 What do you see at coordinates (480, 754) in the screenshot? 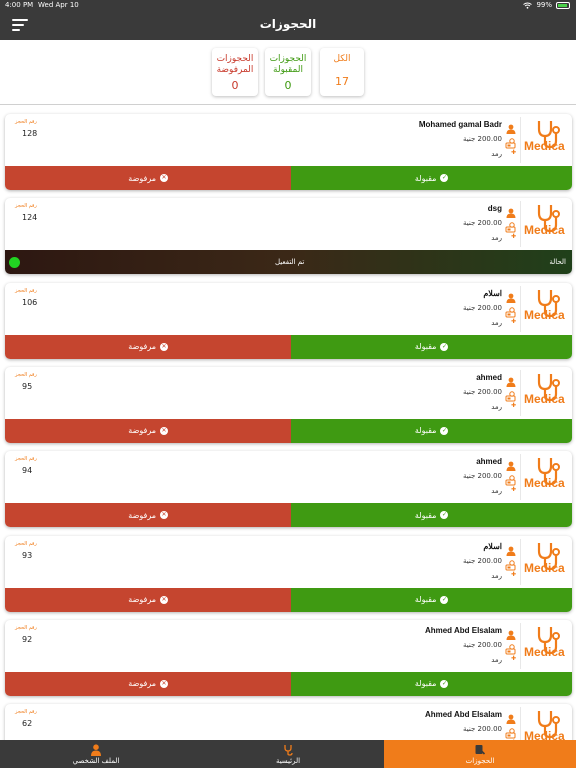
I see `tab-bookings: الحجوزات` at bounding box center [480, 754].